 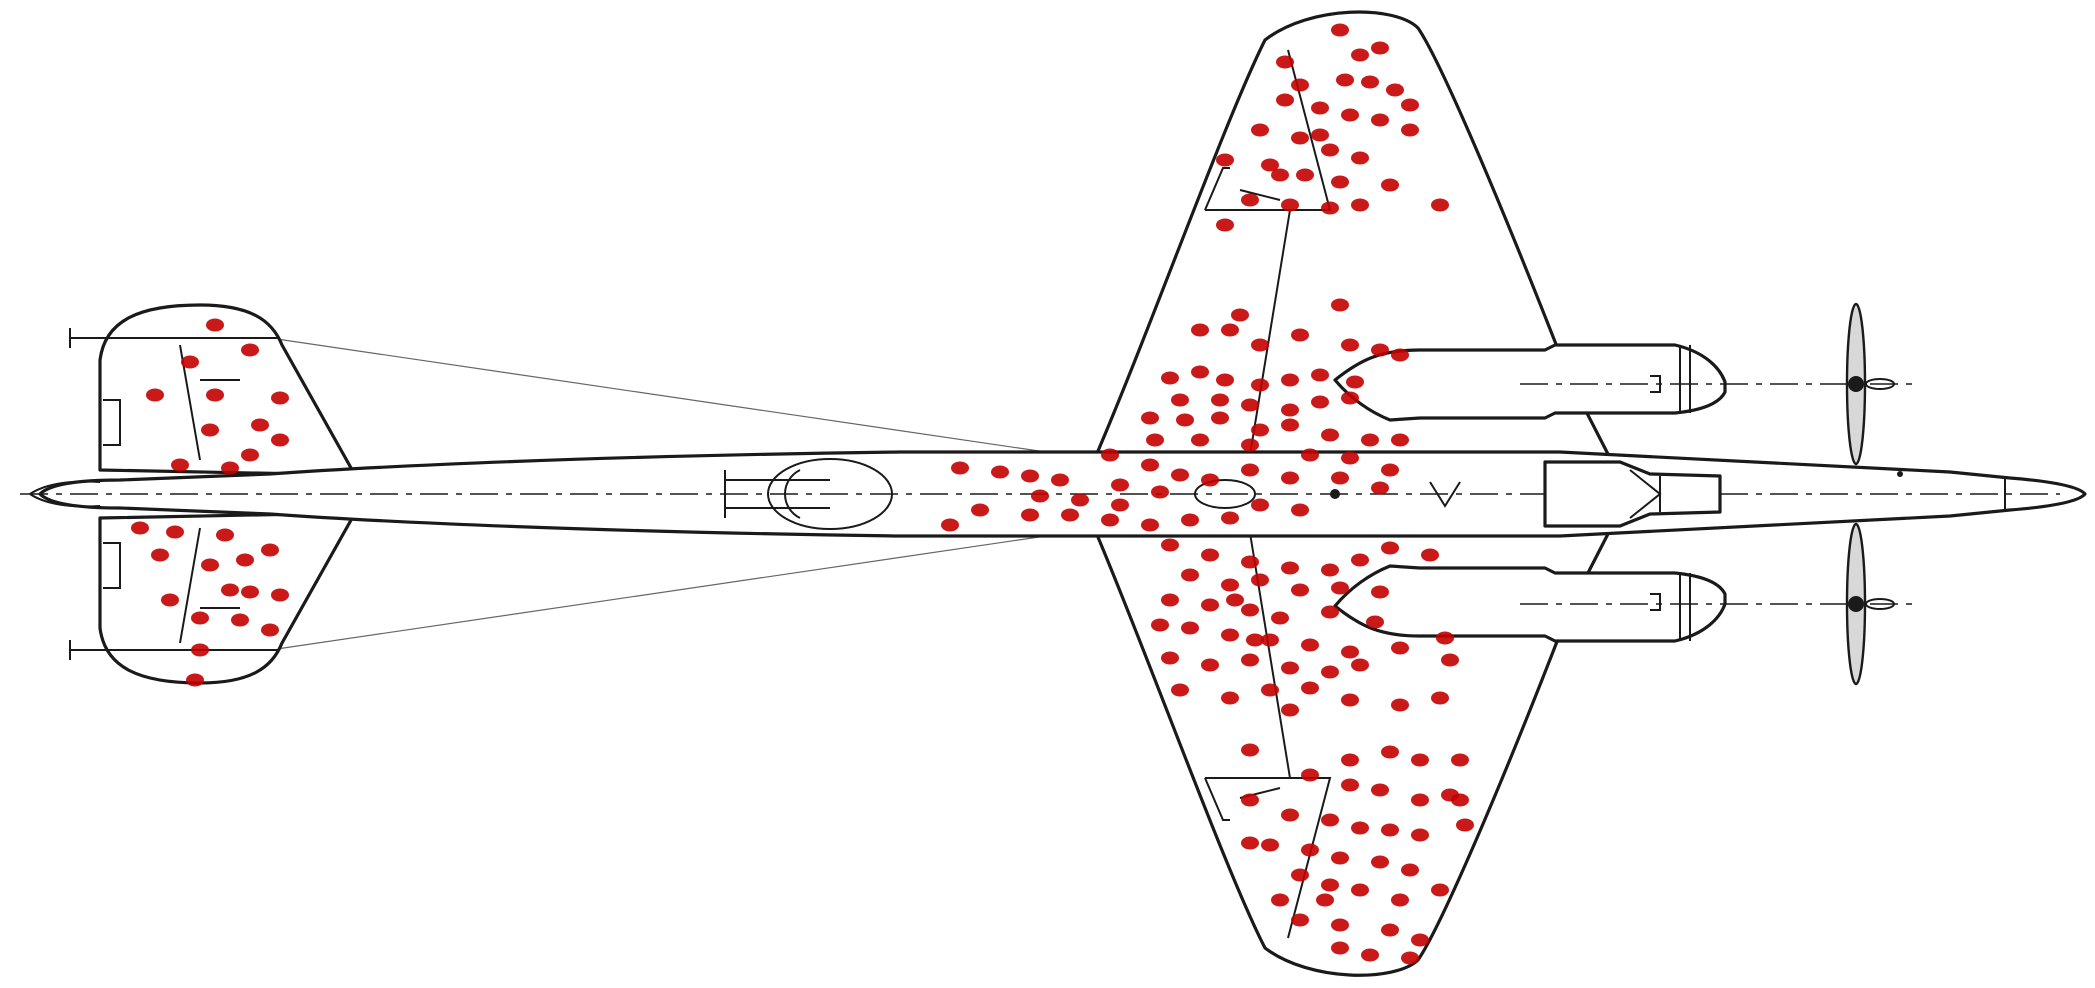 What do you see at coordinates (685, 589) in the screenshot?
I see `tail-guide-line-bottom` at bounding box center [685, 589].